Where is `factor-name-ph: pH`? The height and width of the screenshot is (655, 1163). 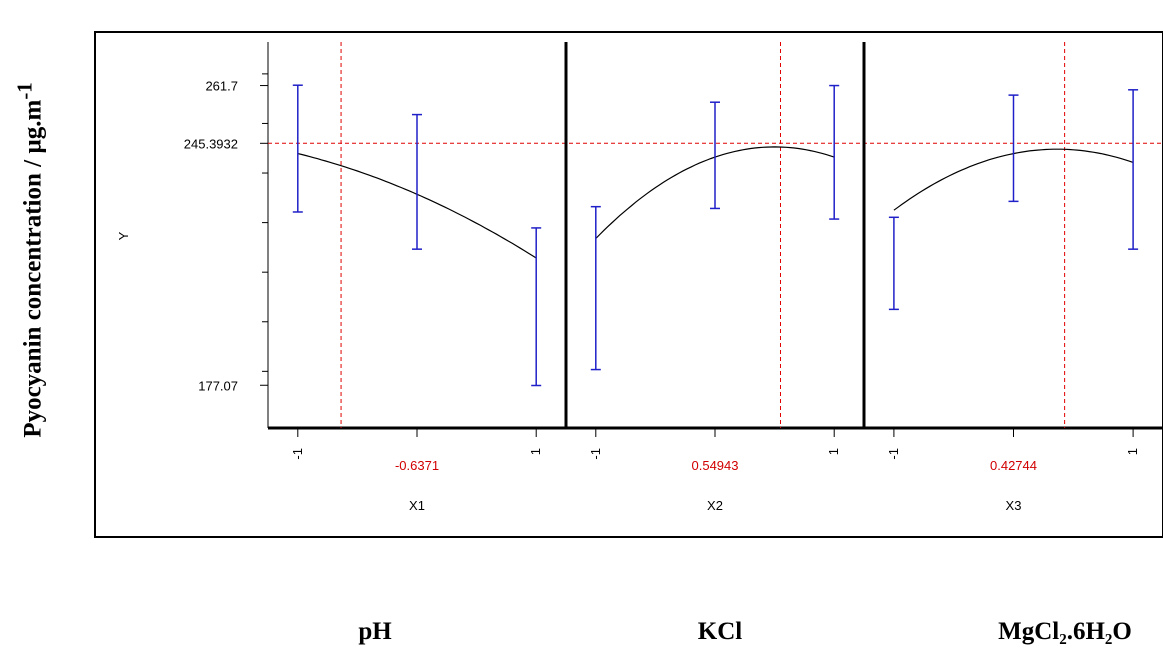
factor-name-ph: pH is located at coordinates (375, 631).